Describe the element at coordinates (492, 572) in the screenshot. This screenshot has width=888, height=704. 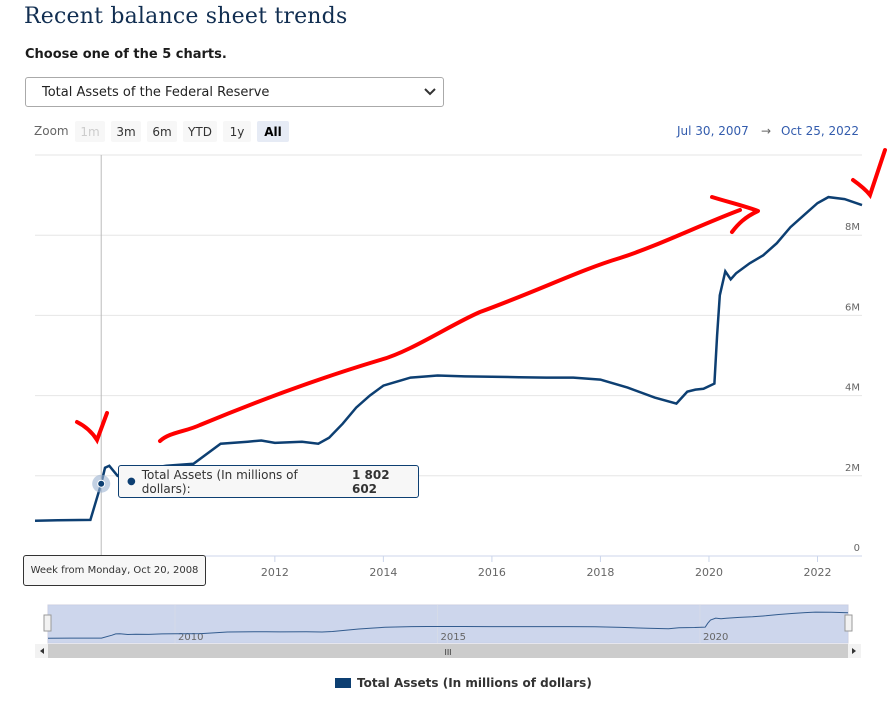
I see `x-tick-label: 2016` at that location.